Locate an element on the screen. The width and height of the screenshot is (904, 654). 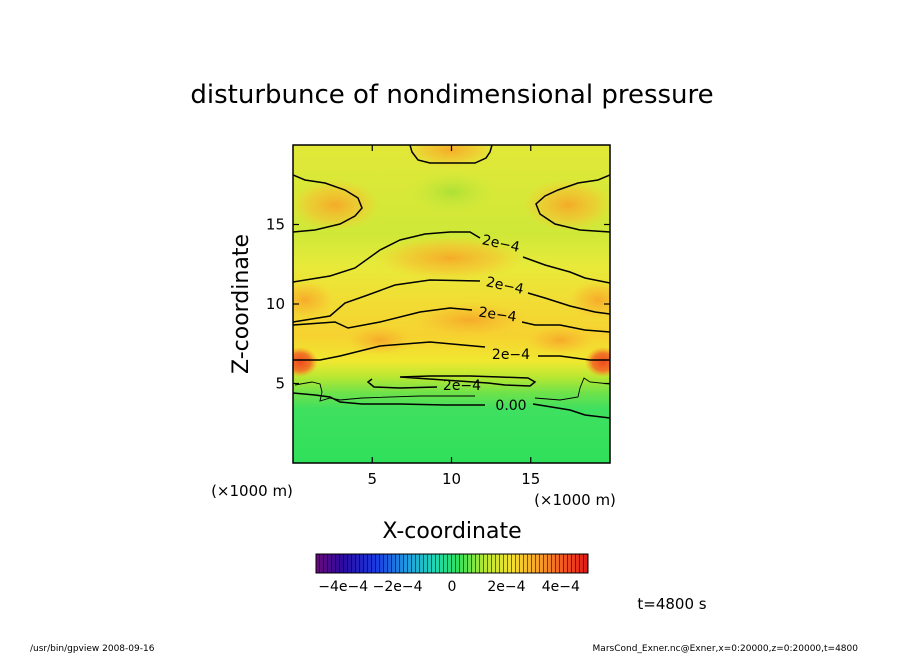
x-unit-label: (×1000 m) is located at coordinates (252, 491).